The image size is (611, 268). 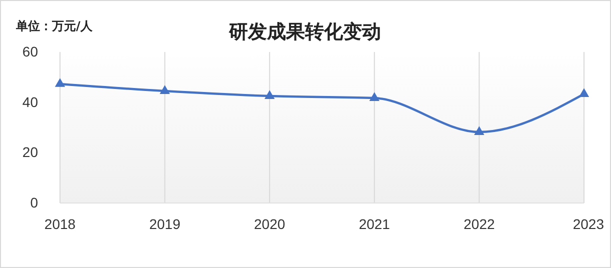 What do you see at coordinates (165, 224) in the screenshot?
I see `x-tick-label: 2019` at bounding box center [165, 224].